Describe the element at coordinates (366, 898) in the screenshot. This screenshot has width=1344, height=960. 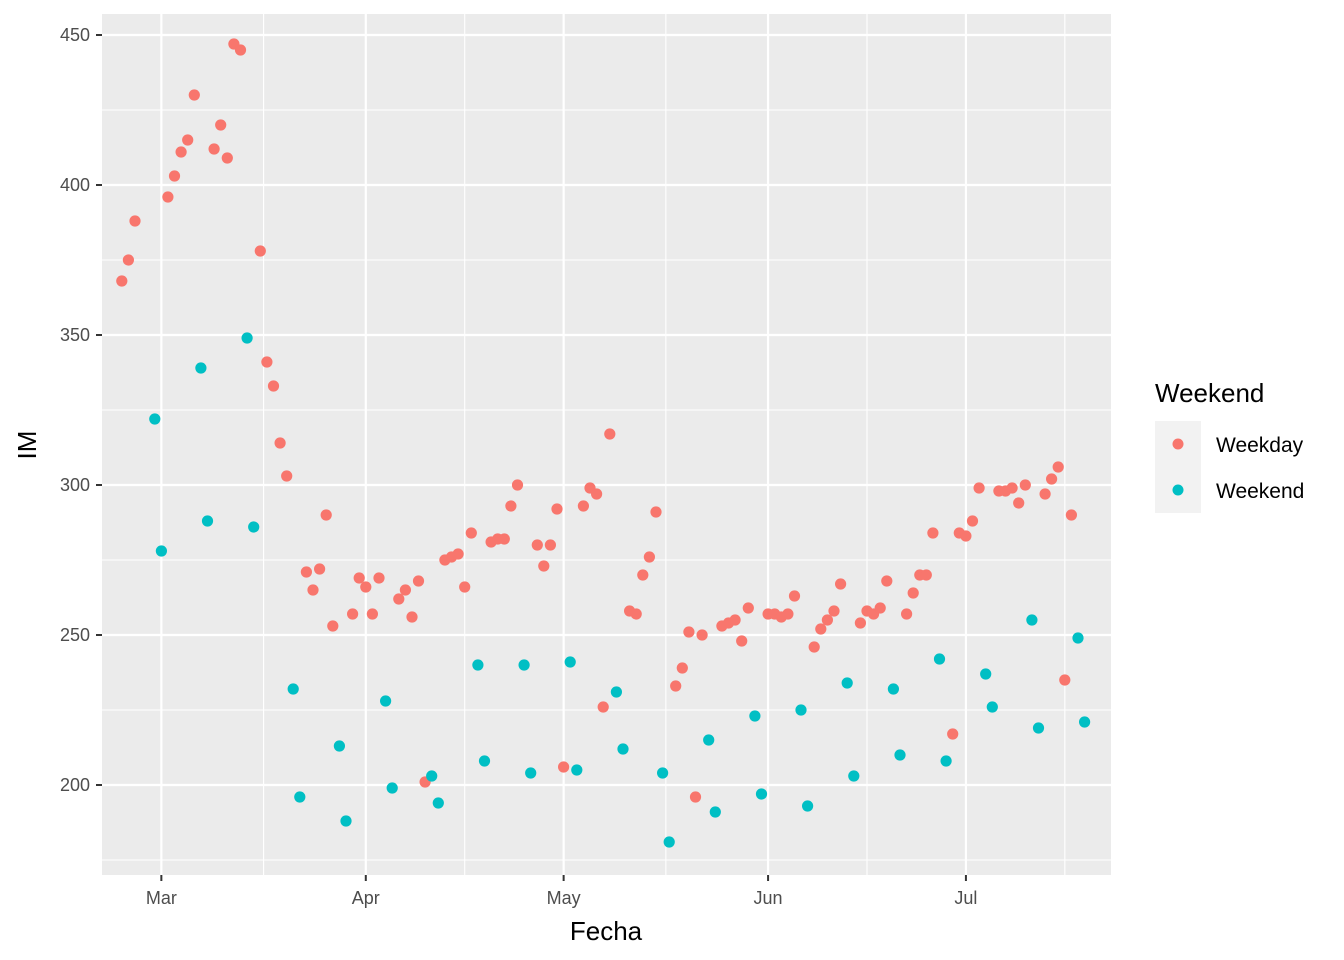
I see `x-tick-label: Apr` at that location.